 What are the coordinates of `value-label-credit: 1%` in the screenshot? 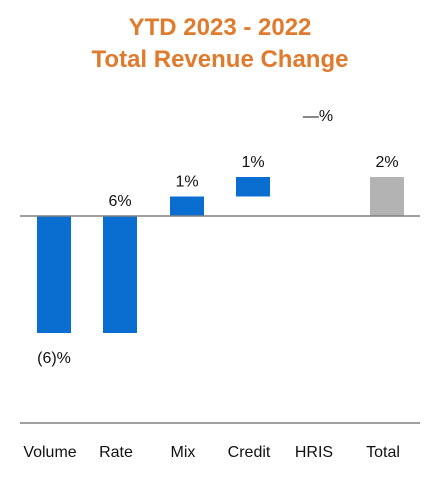 It's located at (252, 162).